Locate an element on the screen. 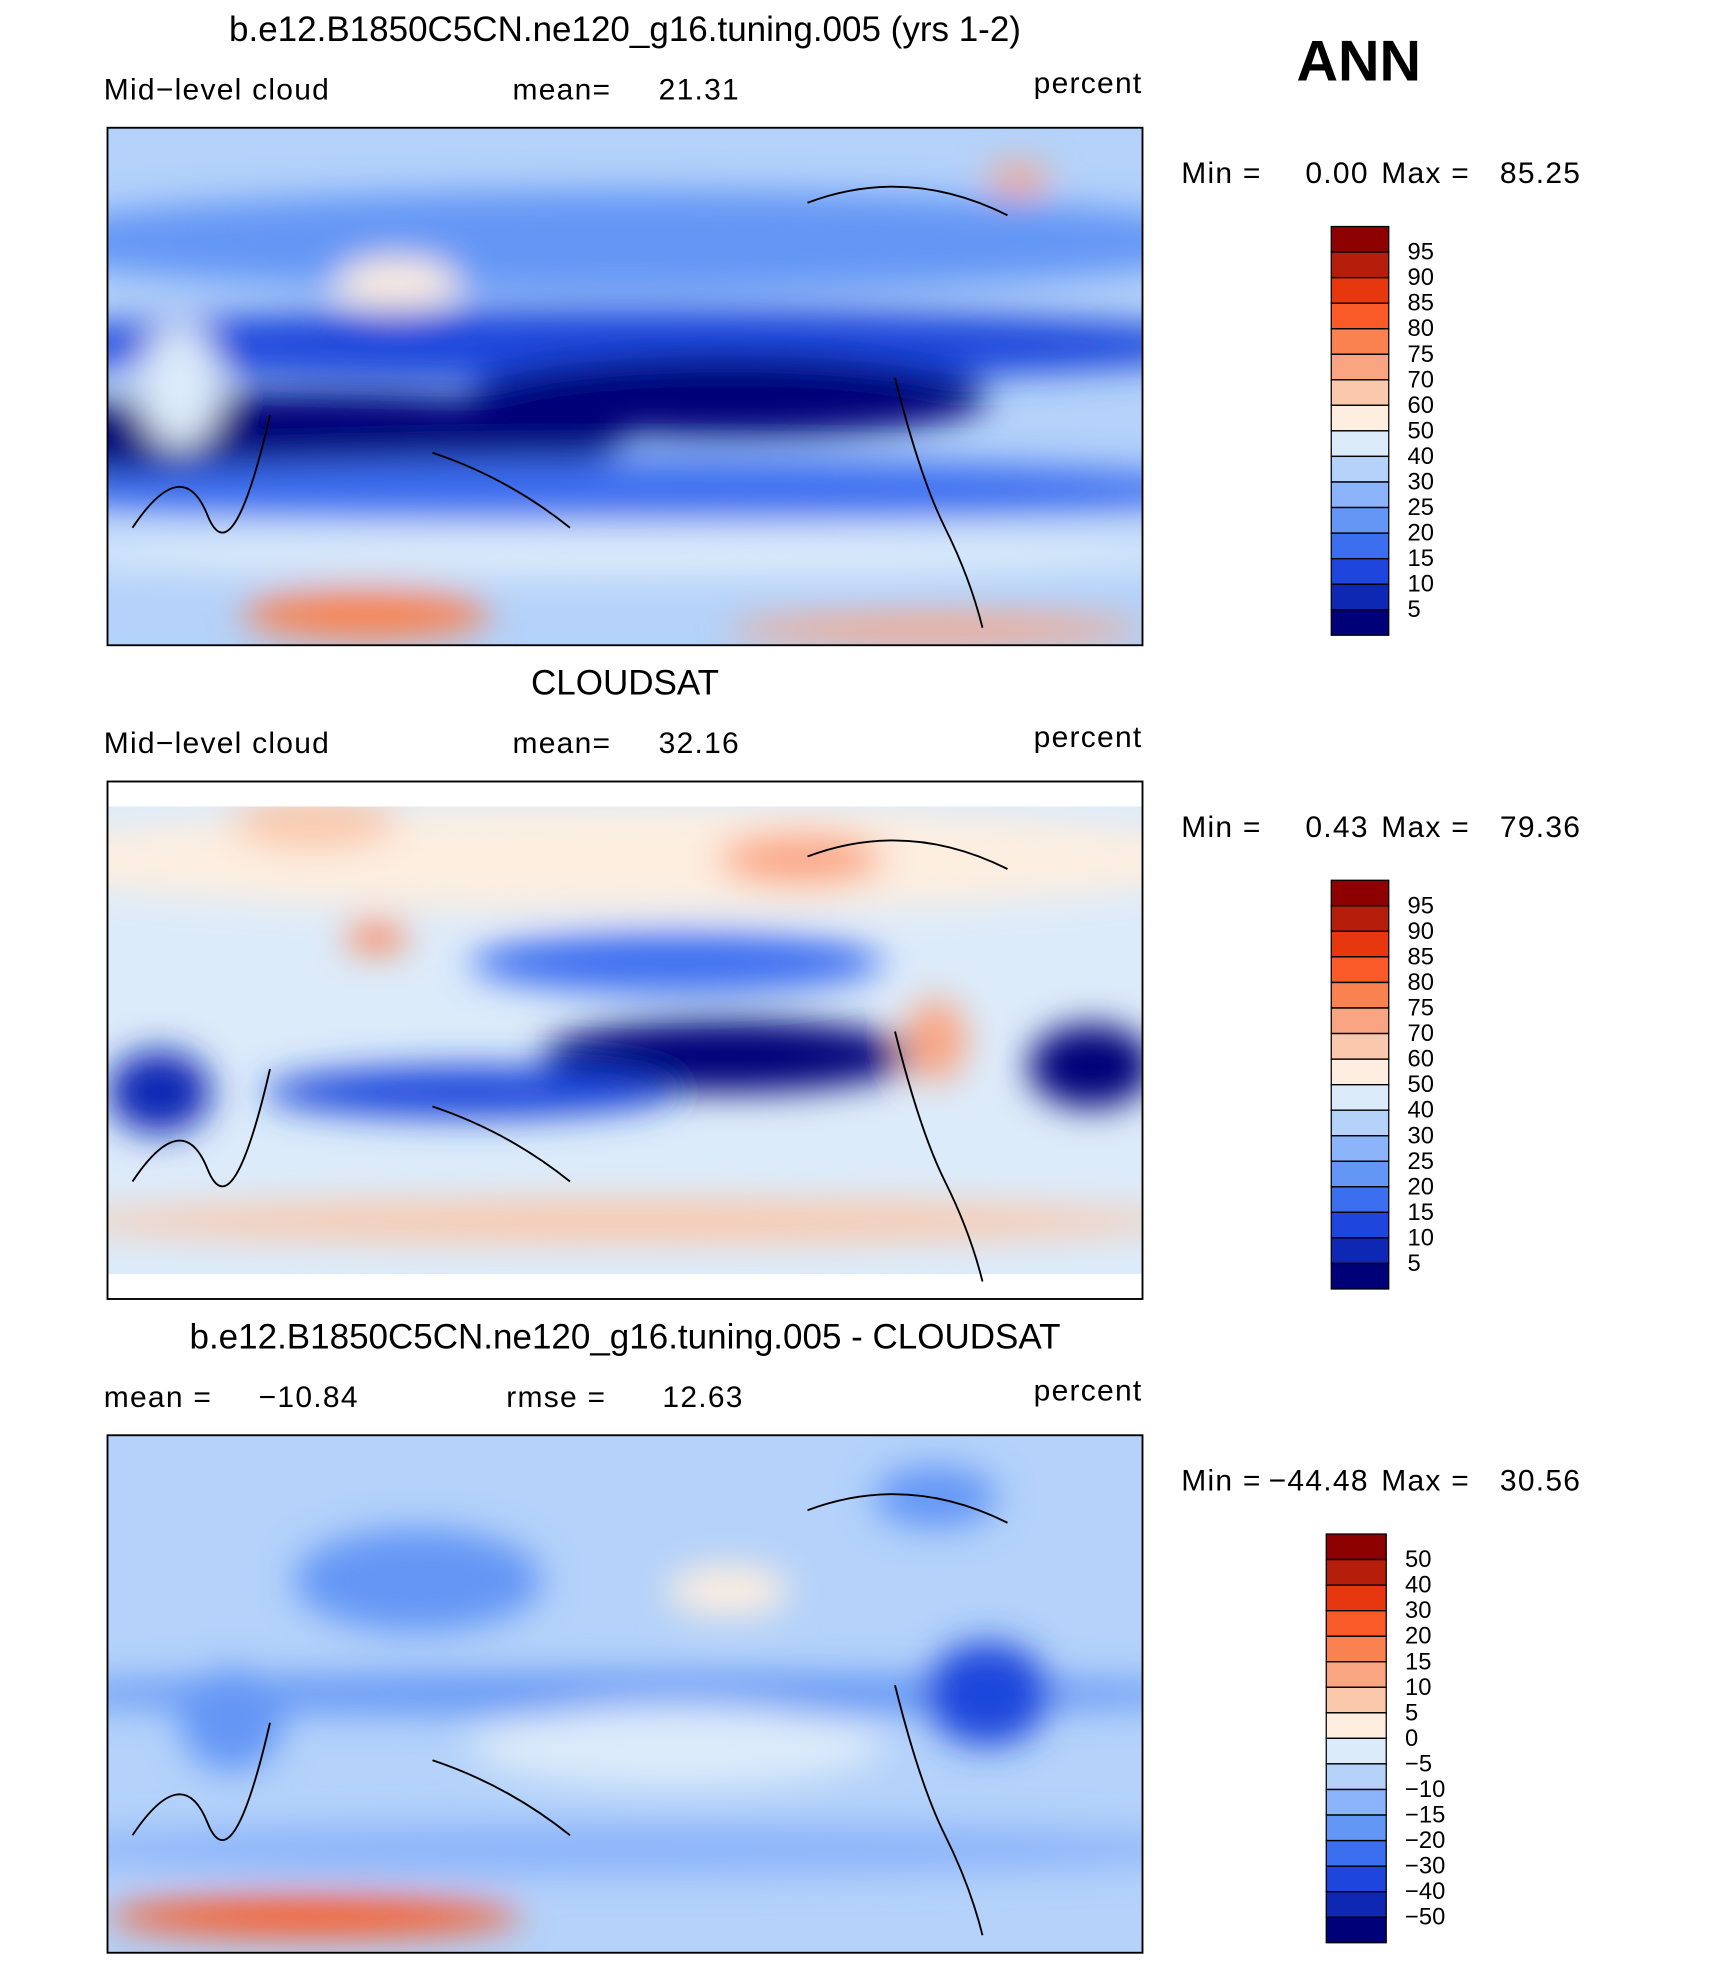 Image resolution: width=1710 pixels, height=1963 pixels. colorbar-label: −15 is located at coordinates (1425, 1815).